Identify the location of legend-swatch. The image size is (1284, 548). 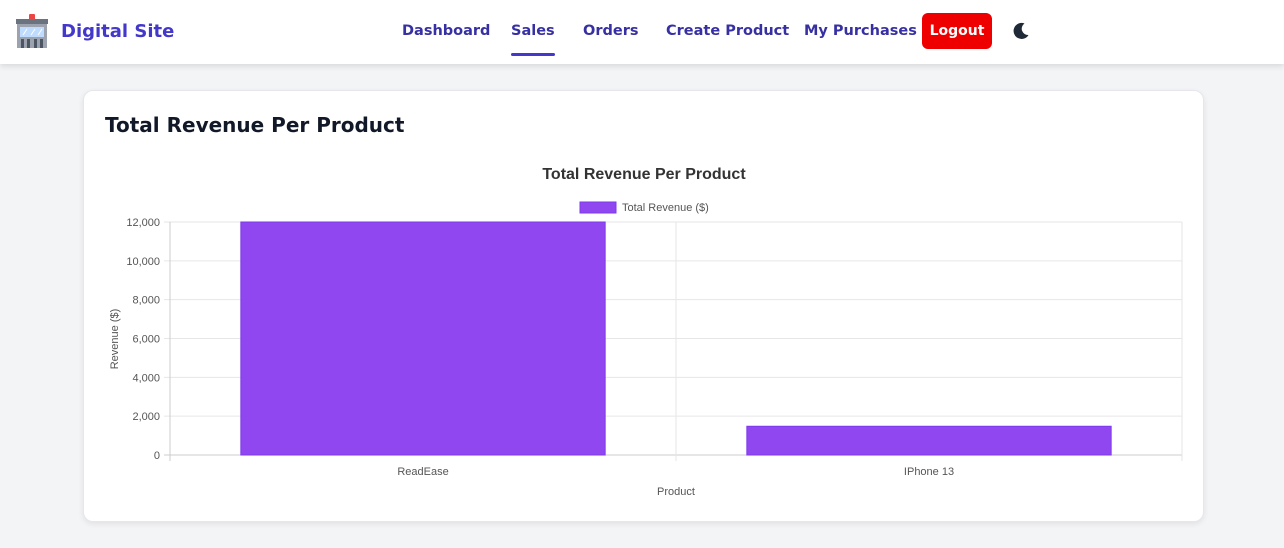
(598, 207).